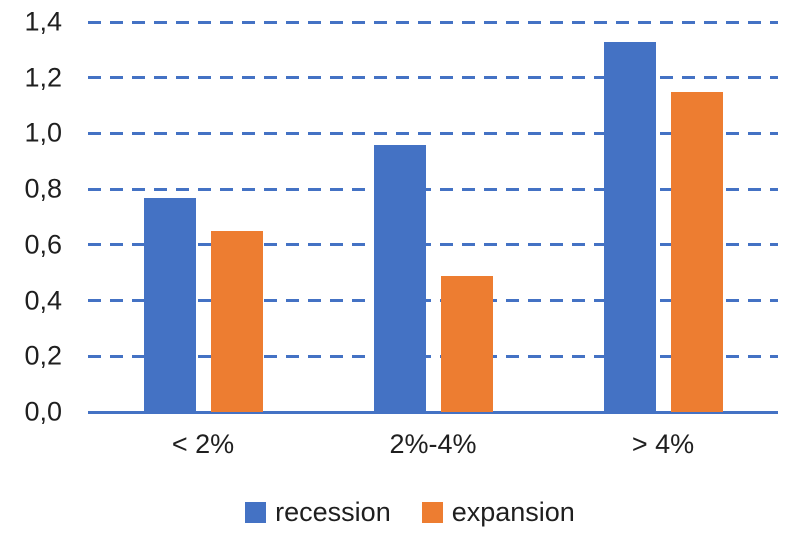 The image size is (800, 552). Describe the element at coordinates (43, 300) in the screenshot. I see `y-tick-label: 0,4` at that location.